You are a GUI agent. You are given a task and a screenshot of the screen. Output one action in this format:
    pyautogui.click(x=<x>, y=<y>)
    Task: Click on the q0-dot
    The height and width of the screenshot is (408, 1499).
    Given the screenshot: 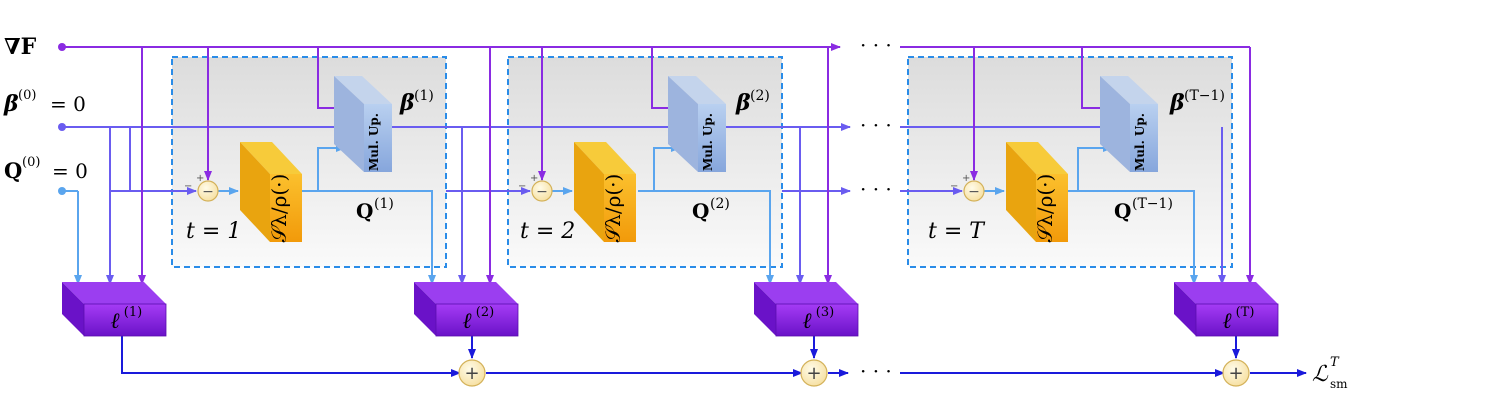 What is the action you would take?
    pyautogui.click(x=62, y=191)
    